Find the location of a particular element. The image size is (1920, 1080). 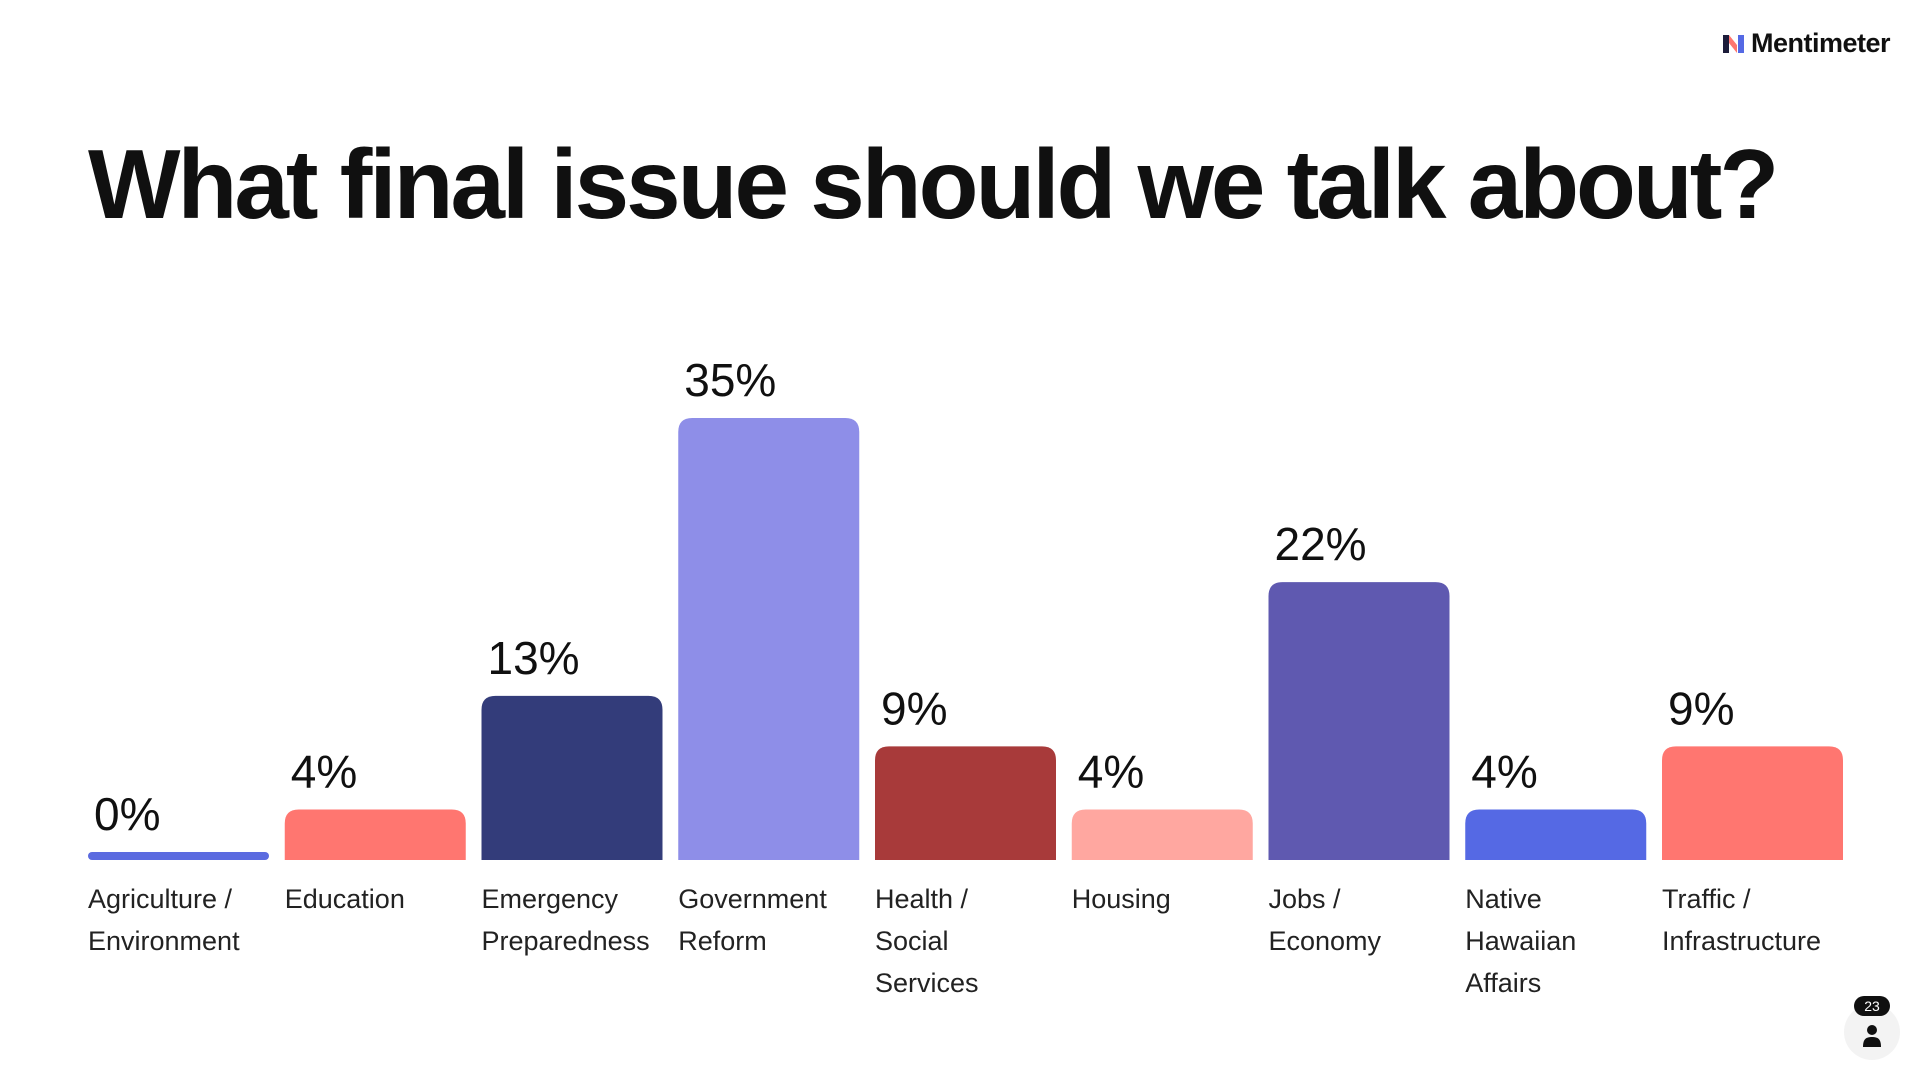

page-title: What final issue should we talk about? is located at coordinates (933, 184).